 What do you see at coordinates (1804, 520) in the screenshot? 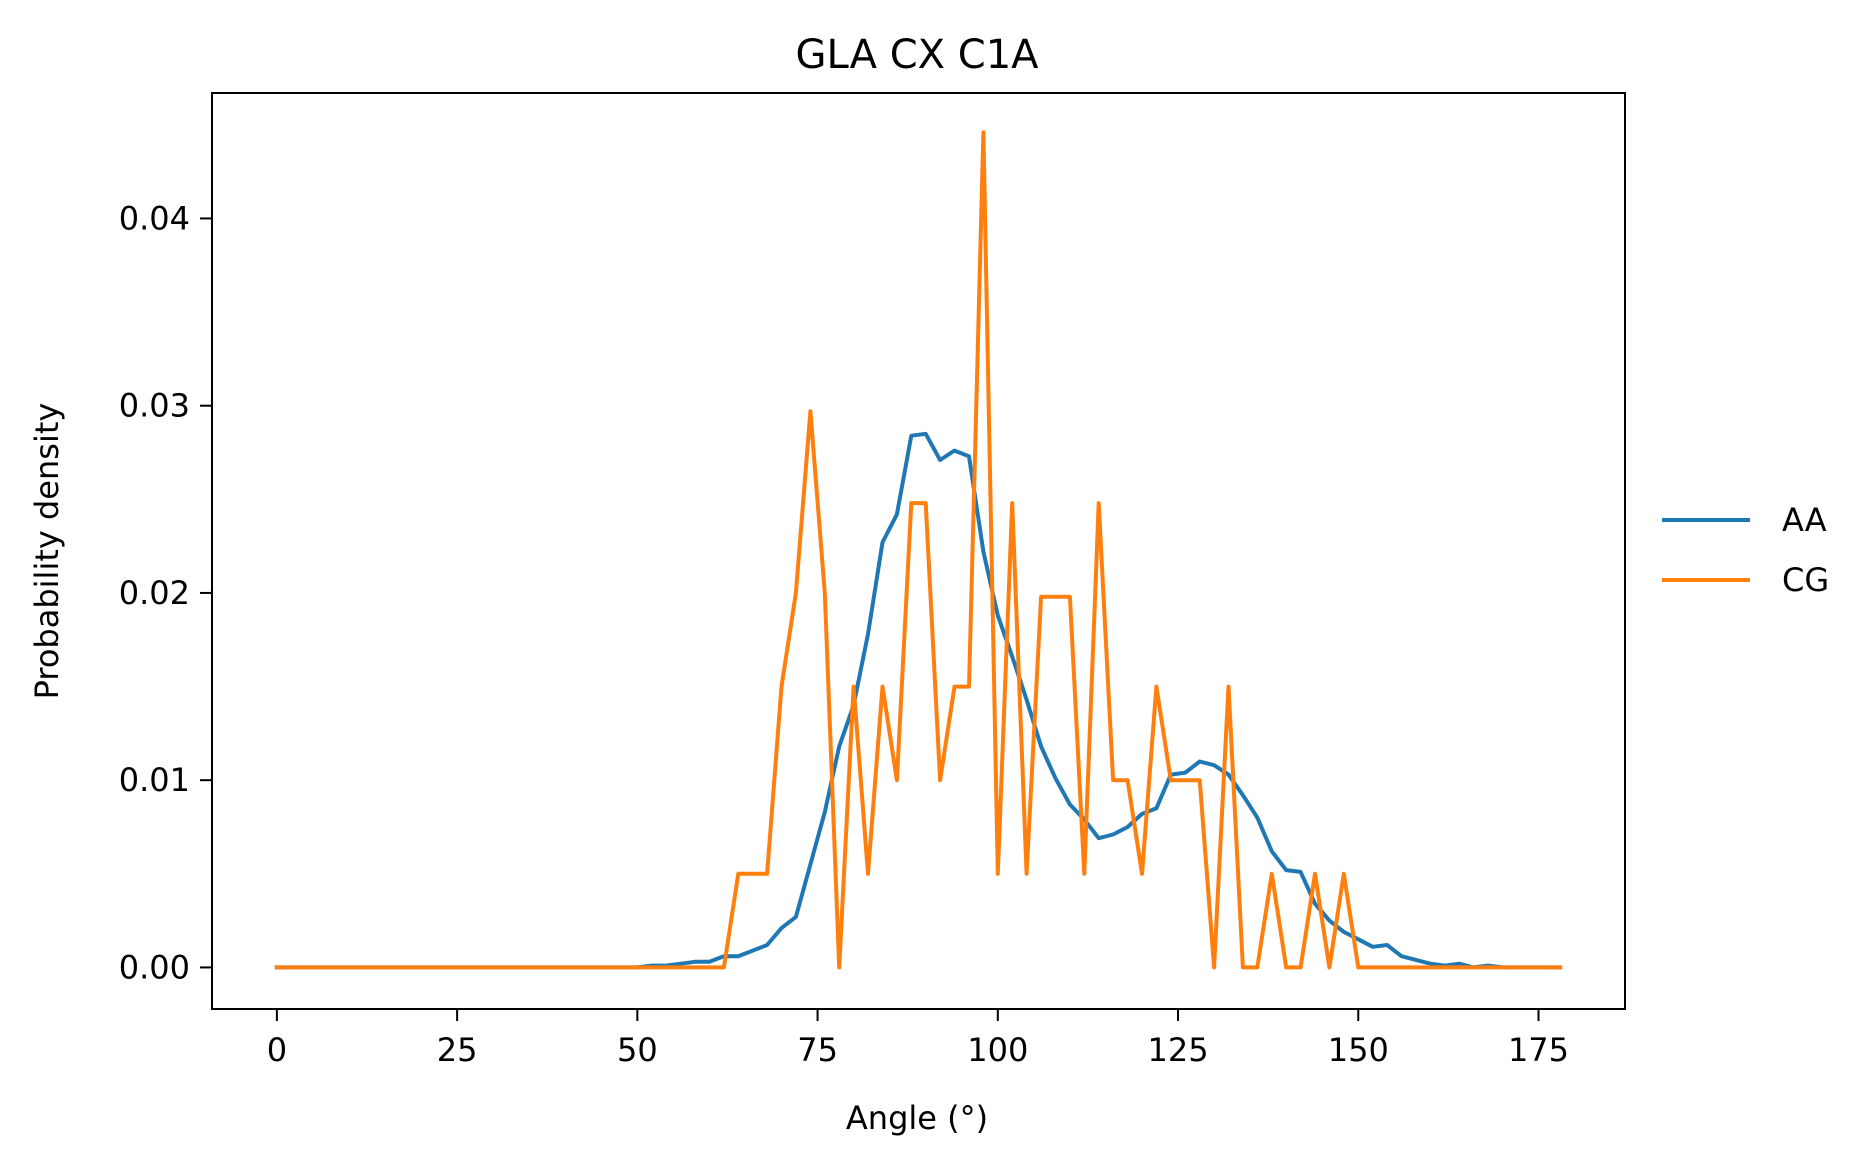
I see `legend-label-aa: AA` at bounding box center [1804, 520].